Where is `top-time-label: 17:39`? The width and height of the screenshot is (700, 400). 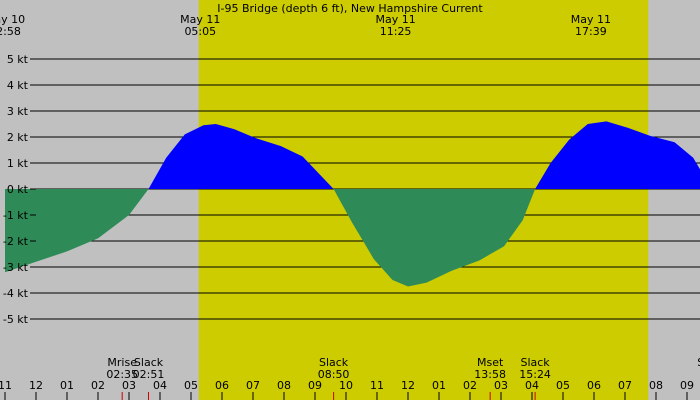 top-time-label: 17:39 is located at coordinates (591, 31).